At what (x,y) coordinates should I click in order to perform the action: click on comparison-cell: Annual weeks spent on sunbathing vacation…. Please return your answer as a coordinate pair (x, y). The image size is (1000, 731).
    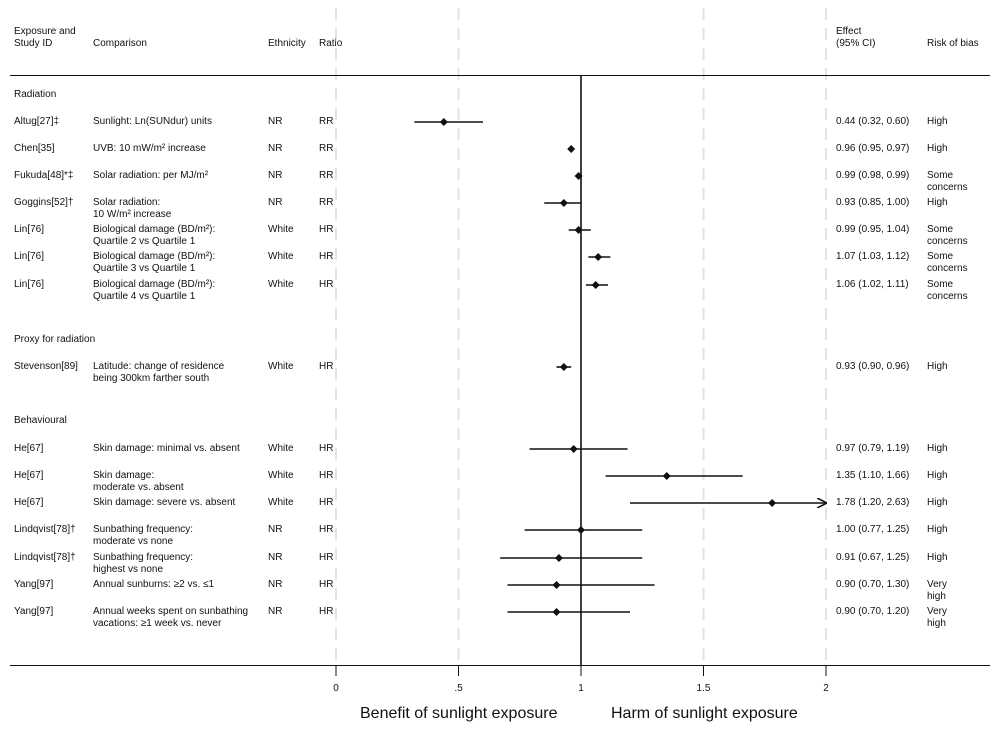
    Looking at the image, I should click on (170, 618).